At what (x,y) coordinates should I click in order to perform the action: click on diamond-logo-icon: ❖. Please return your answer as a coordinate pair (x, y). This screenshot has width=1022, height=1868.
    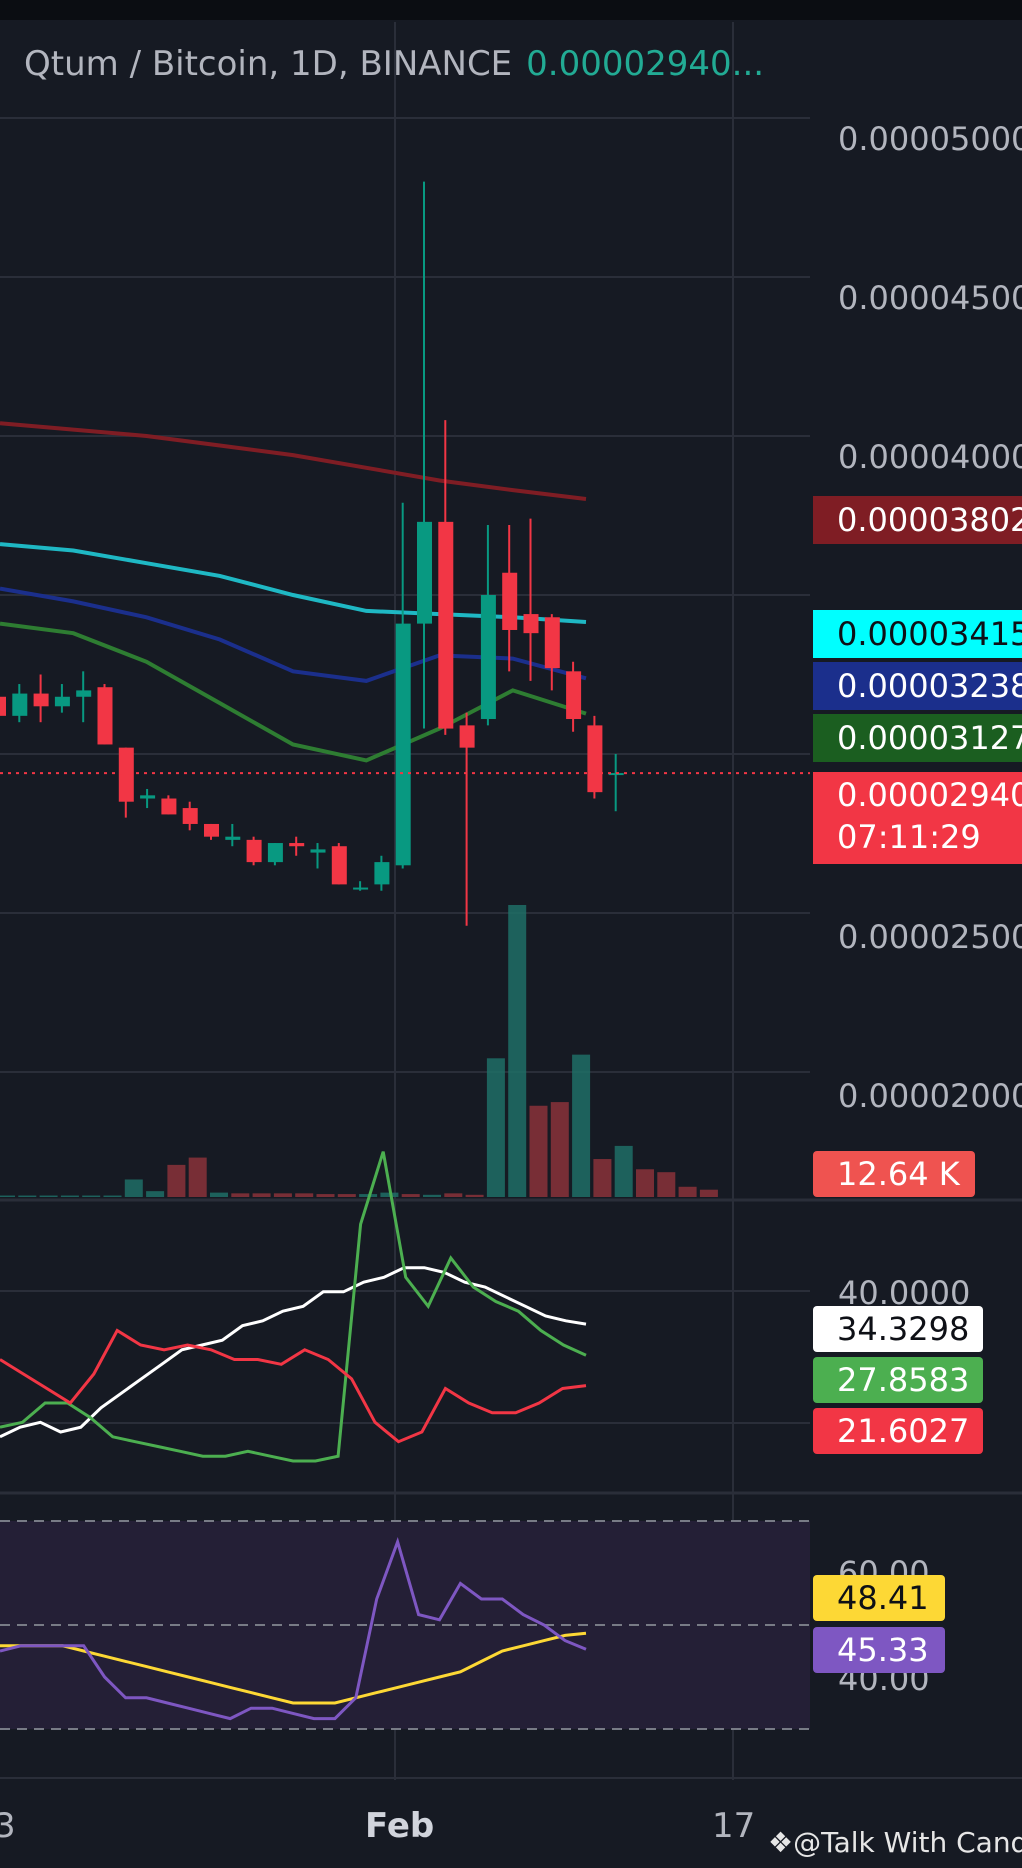
    Looking at the image, I should click on (781, 1842).